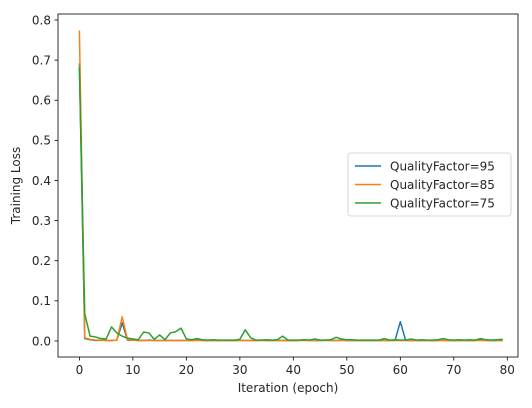  Describe the element at coordinates (41, 261) in the screenshot. I see `y-tick-label: 0.2` at that location.